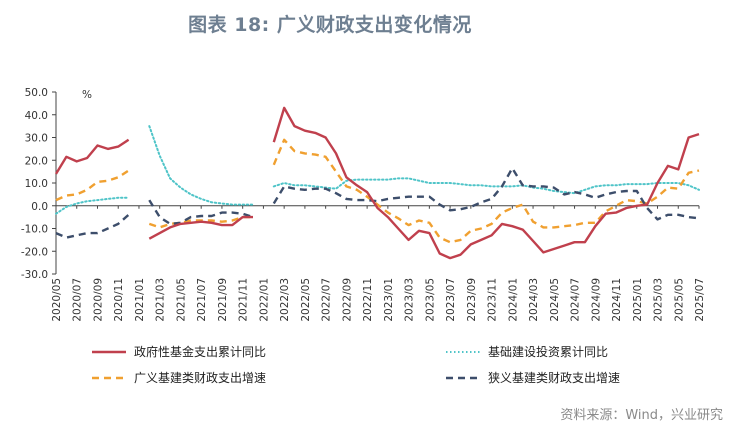 The height and width of the screenshot is (434, 745). What do you see at coordinates (36, 184) in the screenshot?
I see `y-tick-label: 10.0` at bounding box center [36, 184].